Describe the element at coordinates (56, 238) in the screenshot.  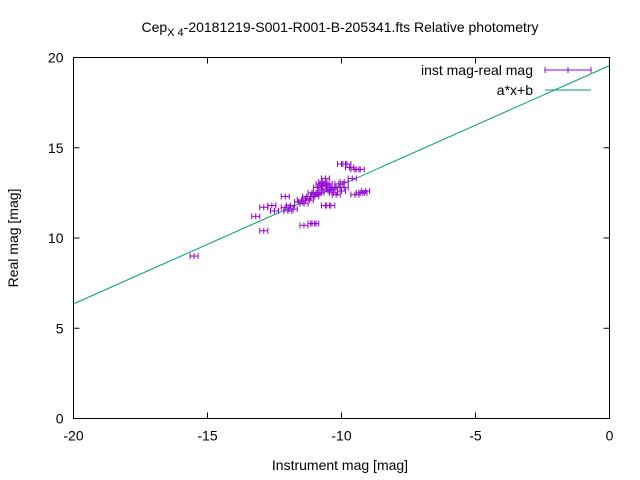
I see `y-tick-label: 10` at that location.